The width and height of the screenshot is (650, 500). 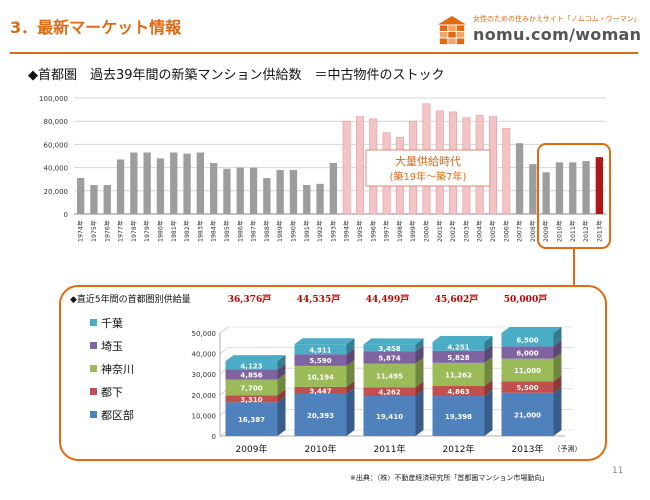 What do you see at coordinates (389, 359) in the screenshot?
I see `segment-value-label: 5,874` at bounding box center [389, 359].